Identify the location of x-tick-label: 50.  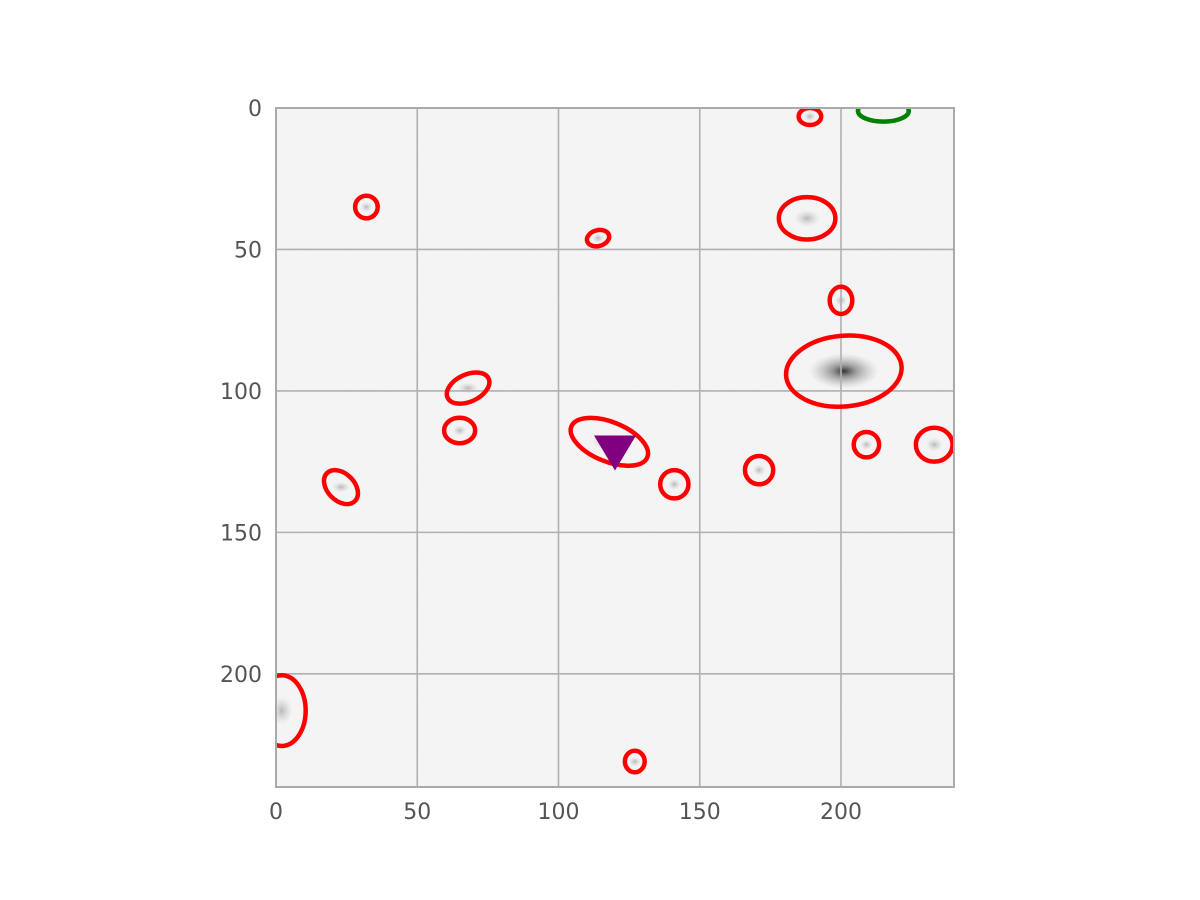
(417, 812).